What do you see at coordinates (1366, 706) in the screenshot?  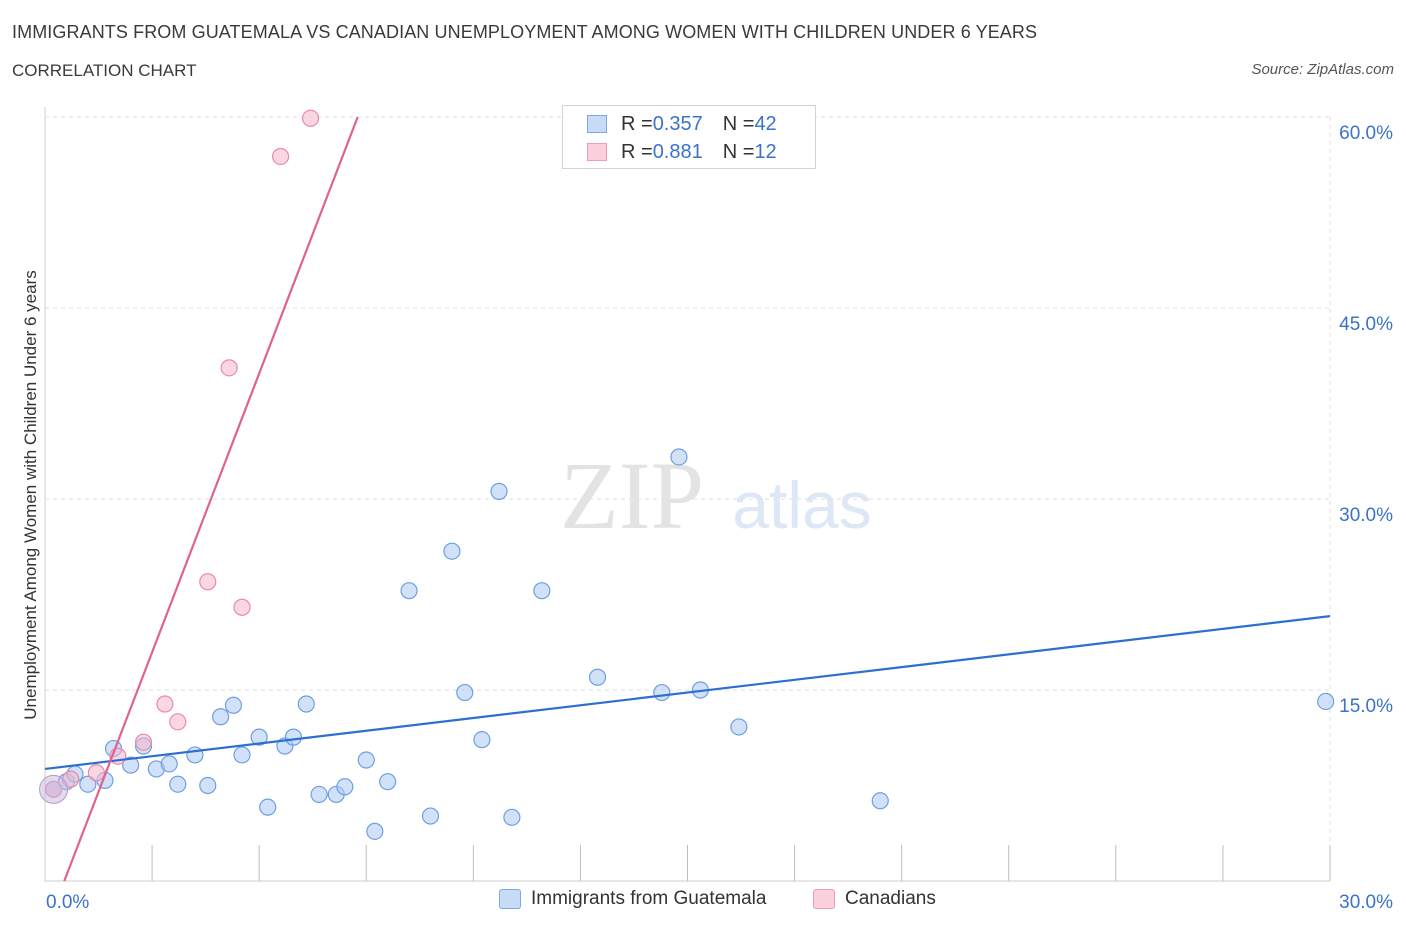 I see `y-tick-label: 15.0%` at bounding box center [1366, 706].